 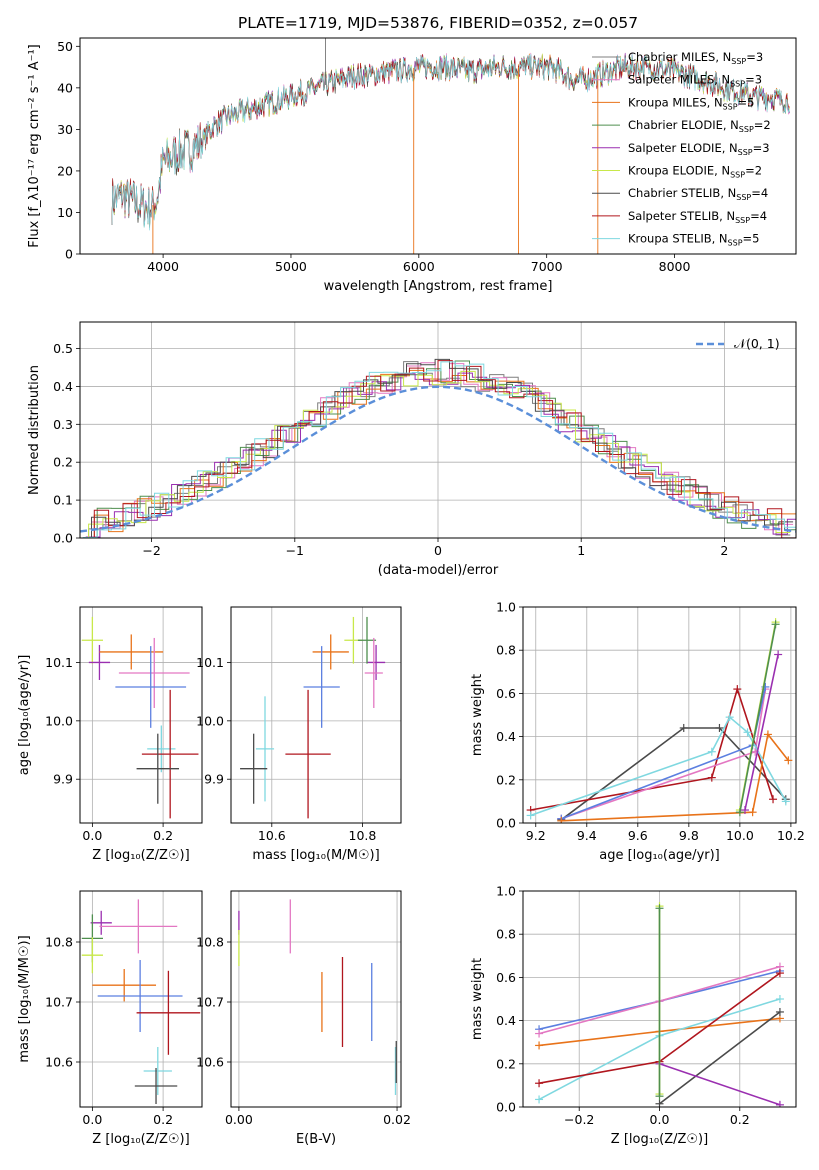 I want to click on legend-label: 𝒩(0, 1), so click(x=757, y=343).